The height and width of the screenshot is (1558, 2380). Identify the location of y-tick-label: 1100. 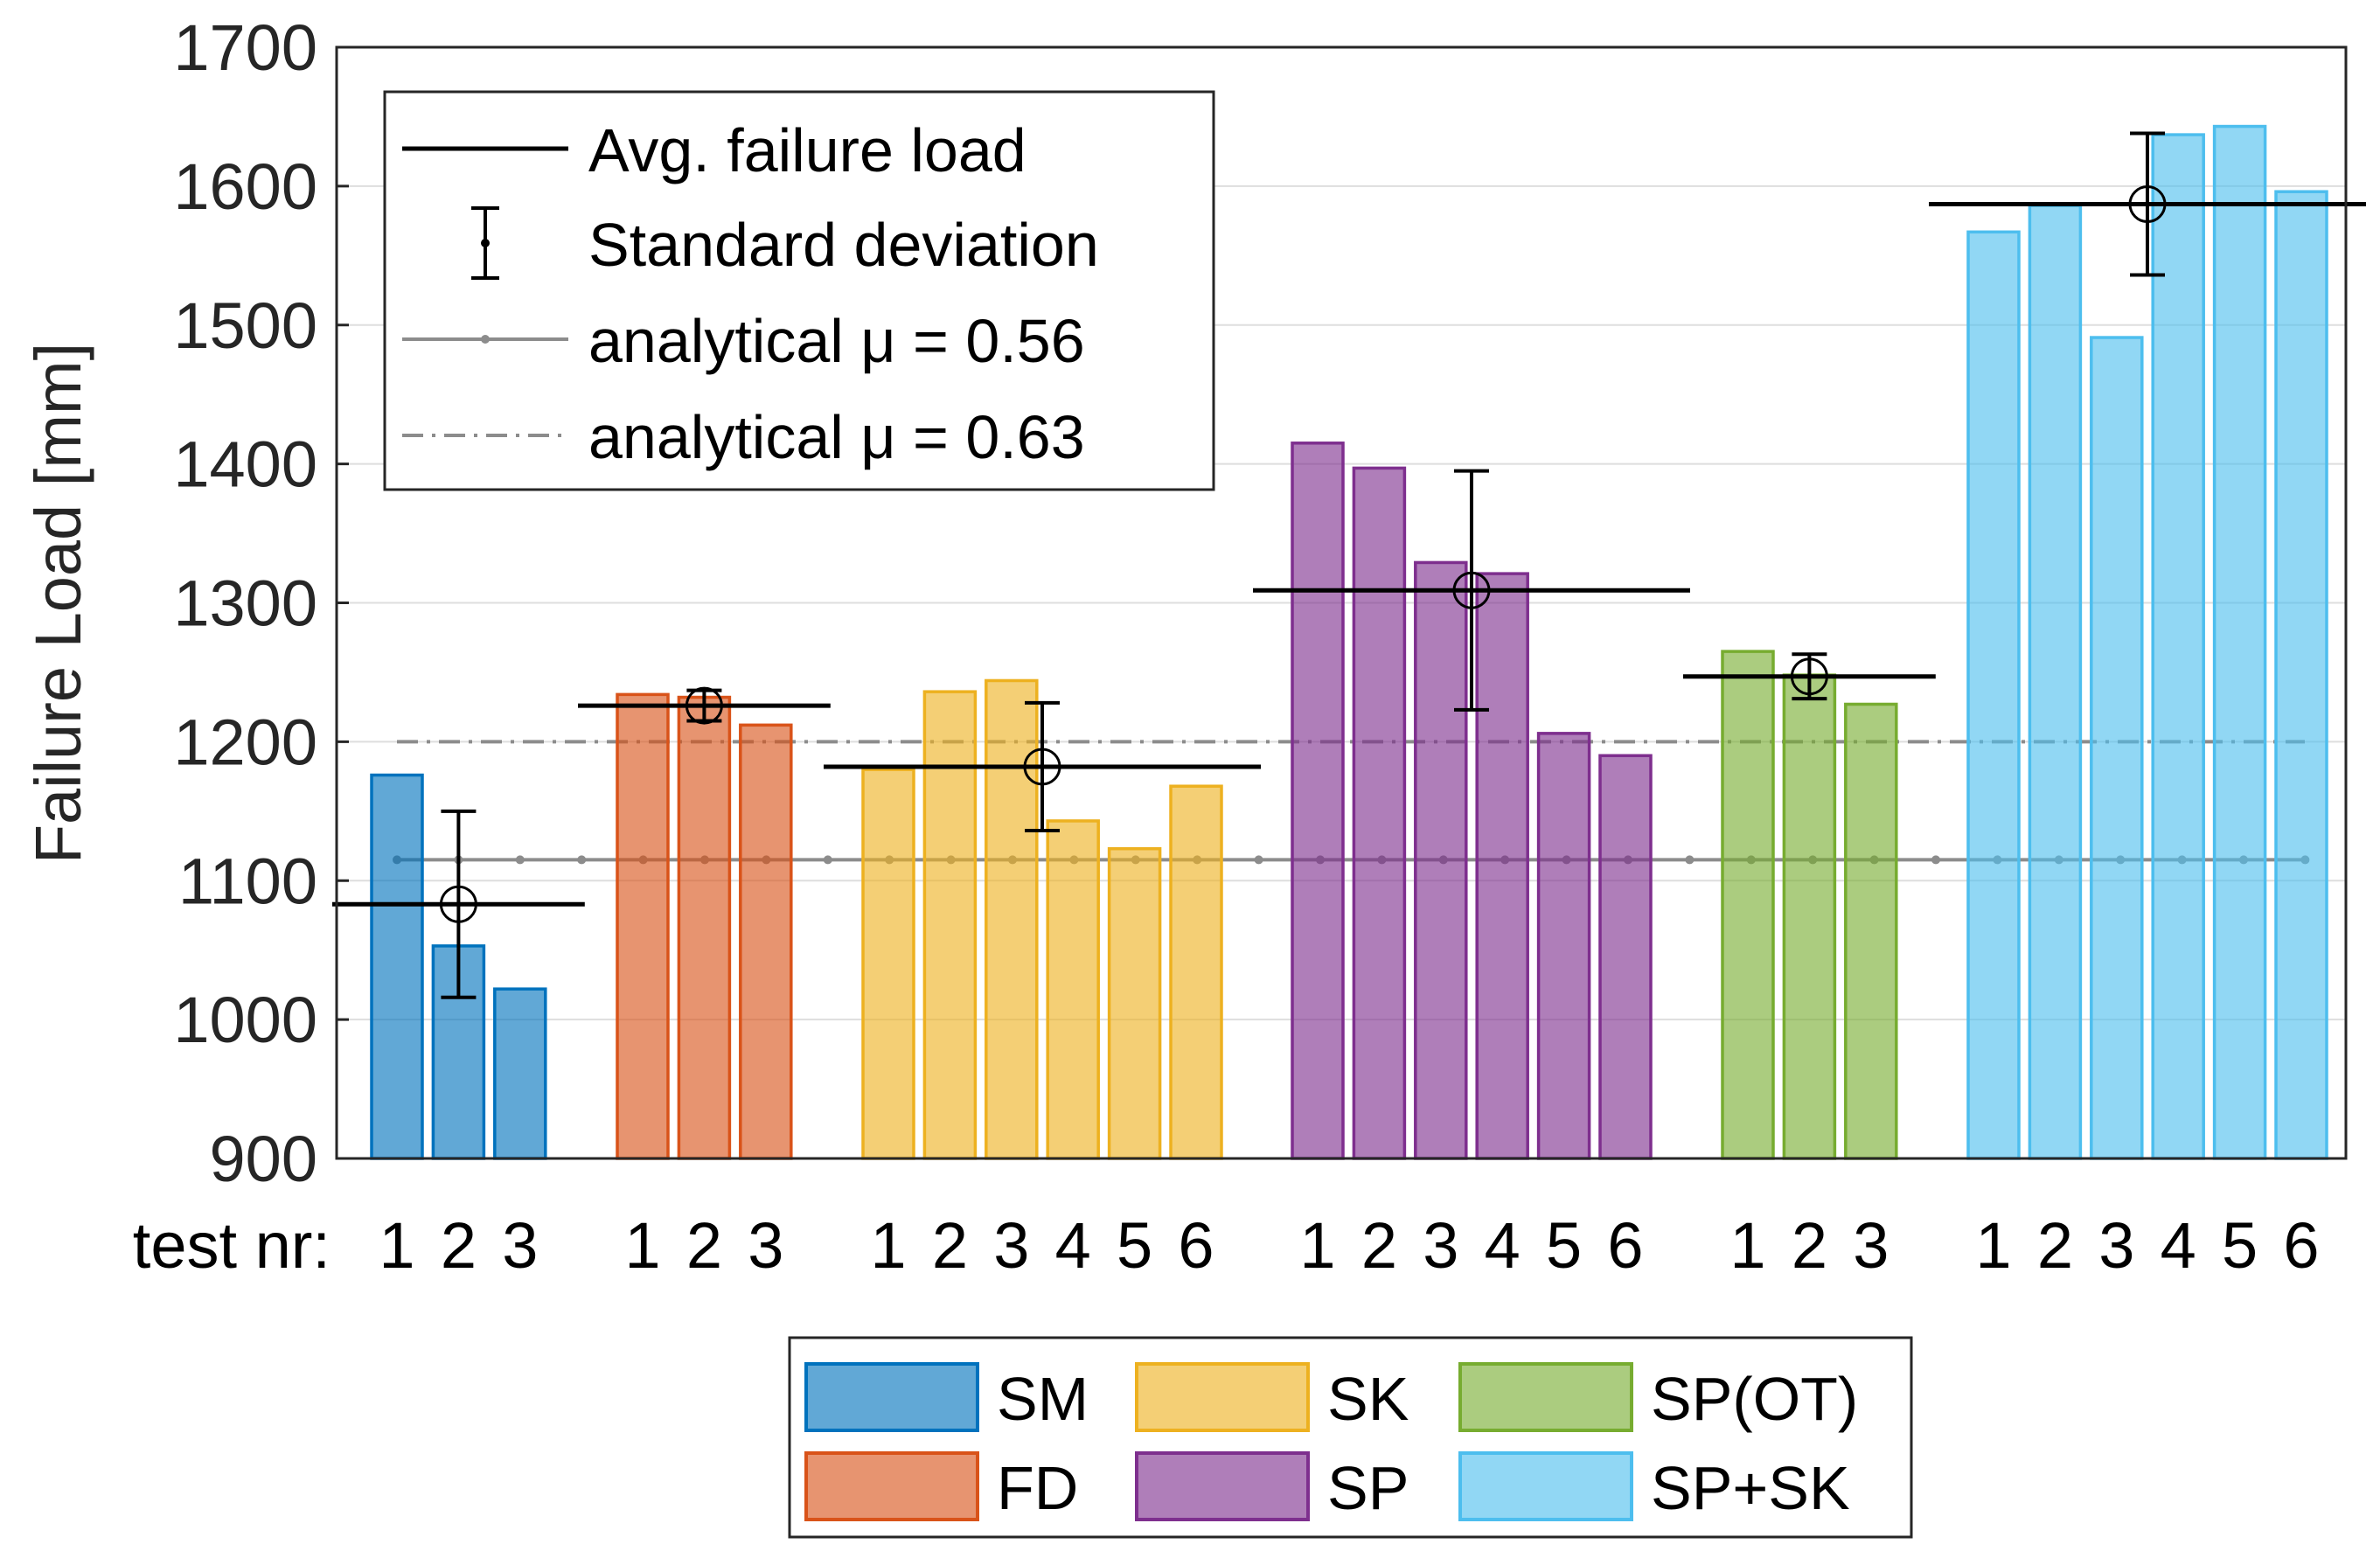
(247, 881).